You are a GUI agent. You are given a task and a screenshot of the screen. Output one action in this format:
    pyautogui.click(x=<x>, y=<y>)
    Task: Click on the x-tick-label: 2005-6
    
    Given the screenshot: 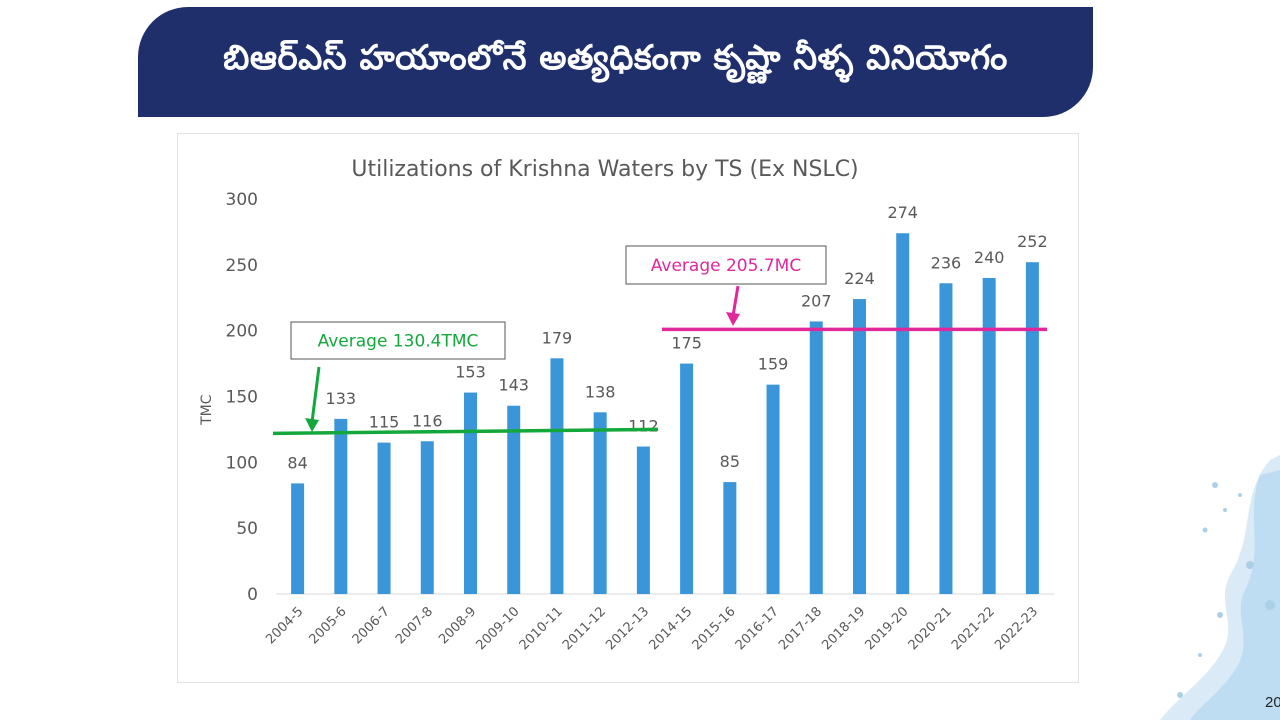 What is the action you would take?
    pyautogui.click(x=327, y=625)
    